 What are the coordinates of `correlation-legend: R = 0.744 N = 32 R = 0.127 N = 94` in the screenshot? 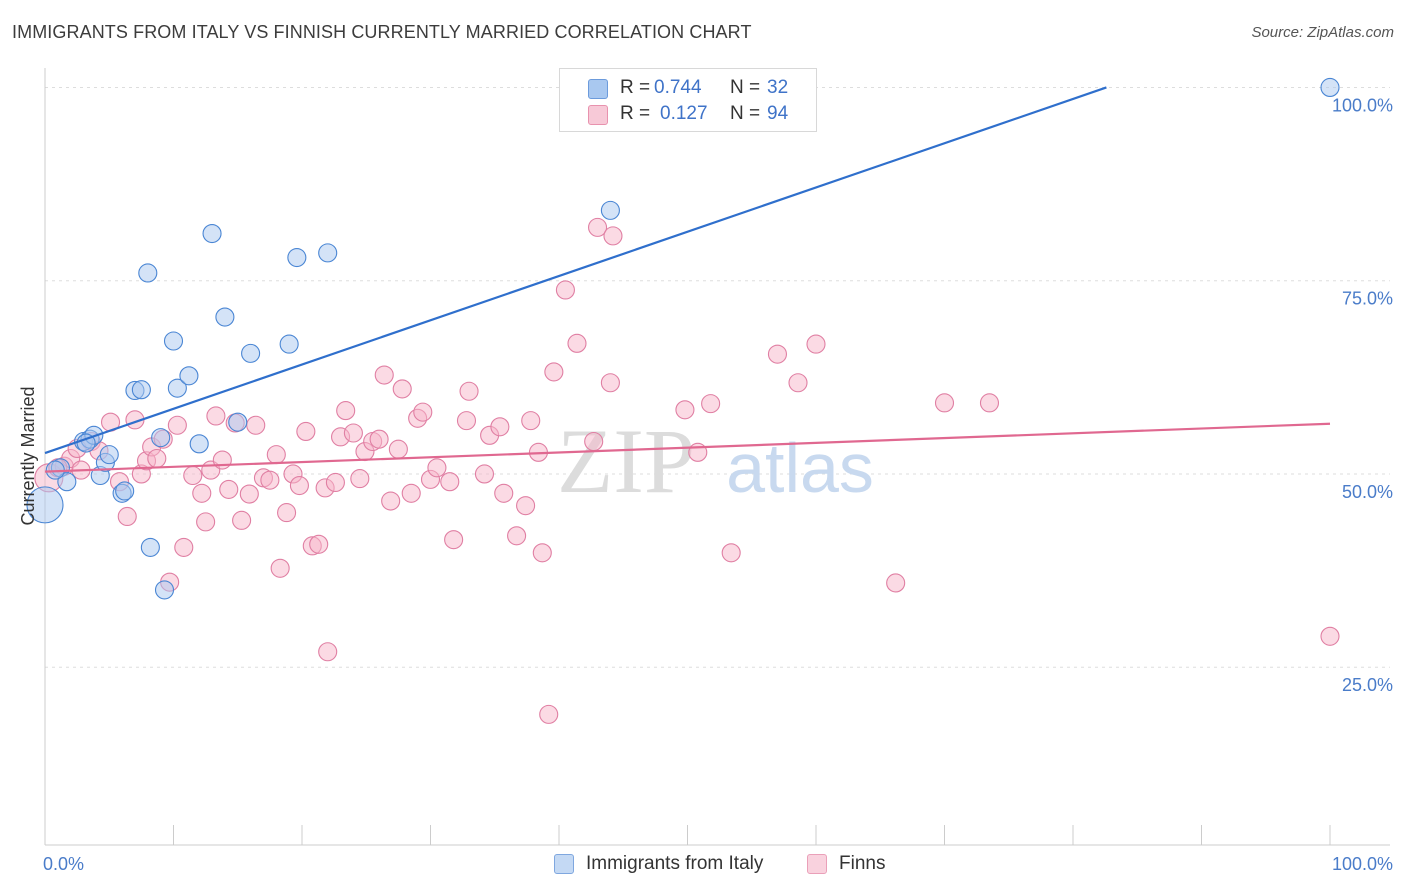 It's located at (688, 100).